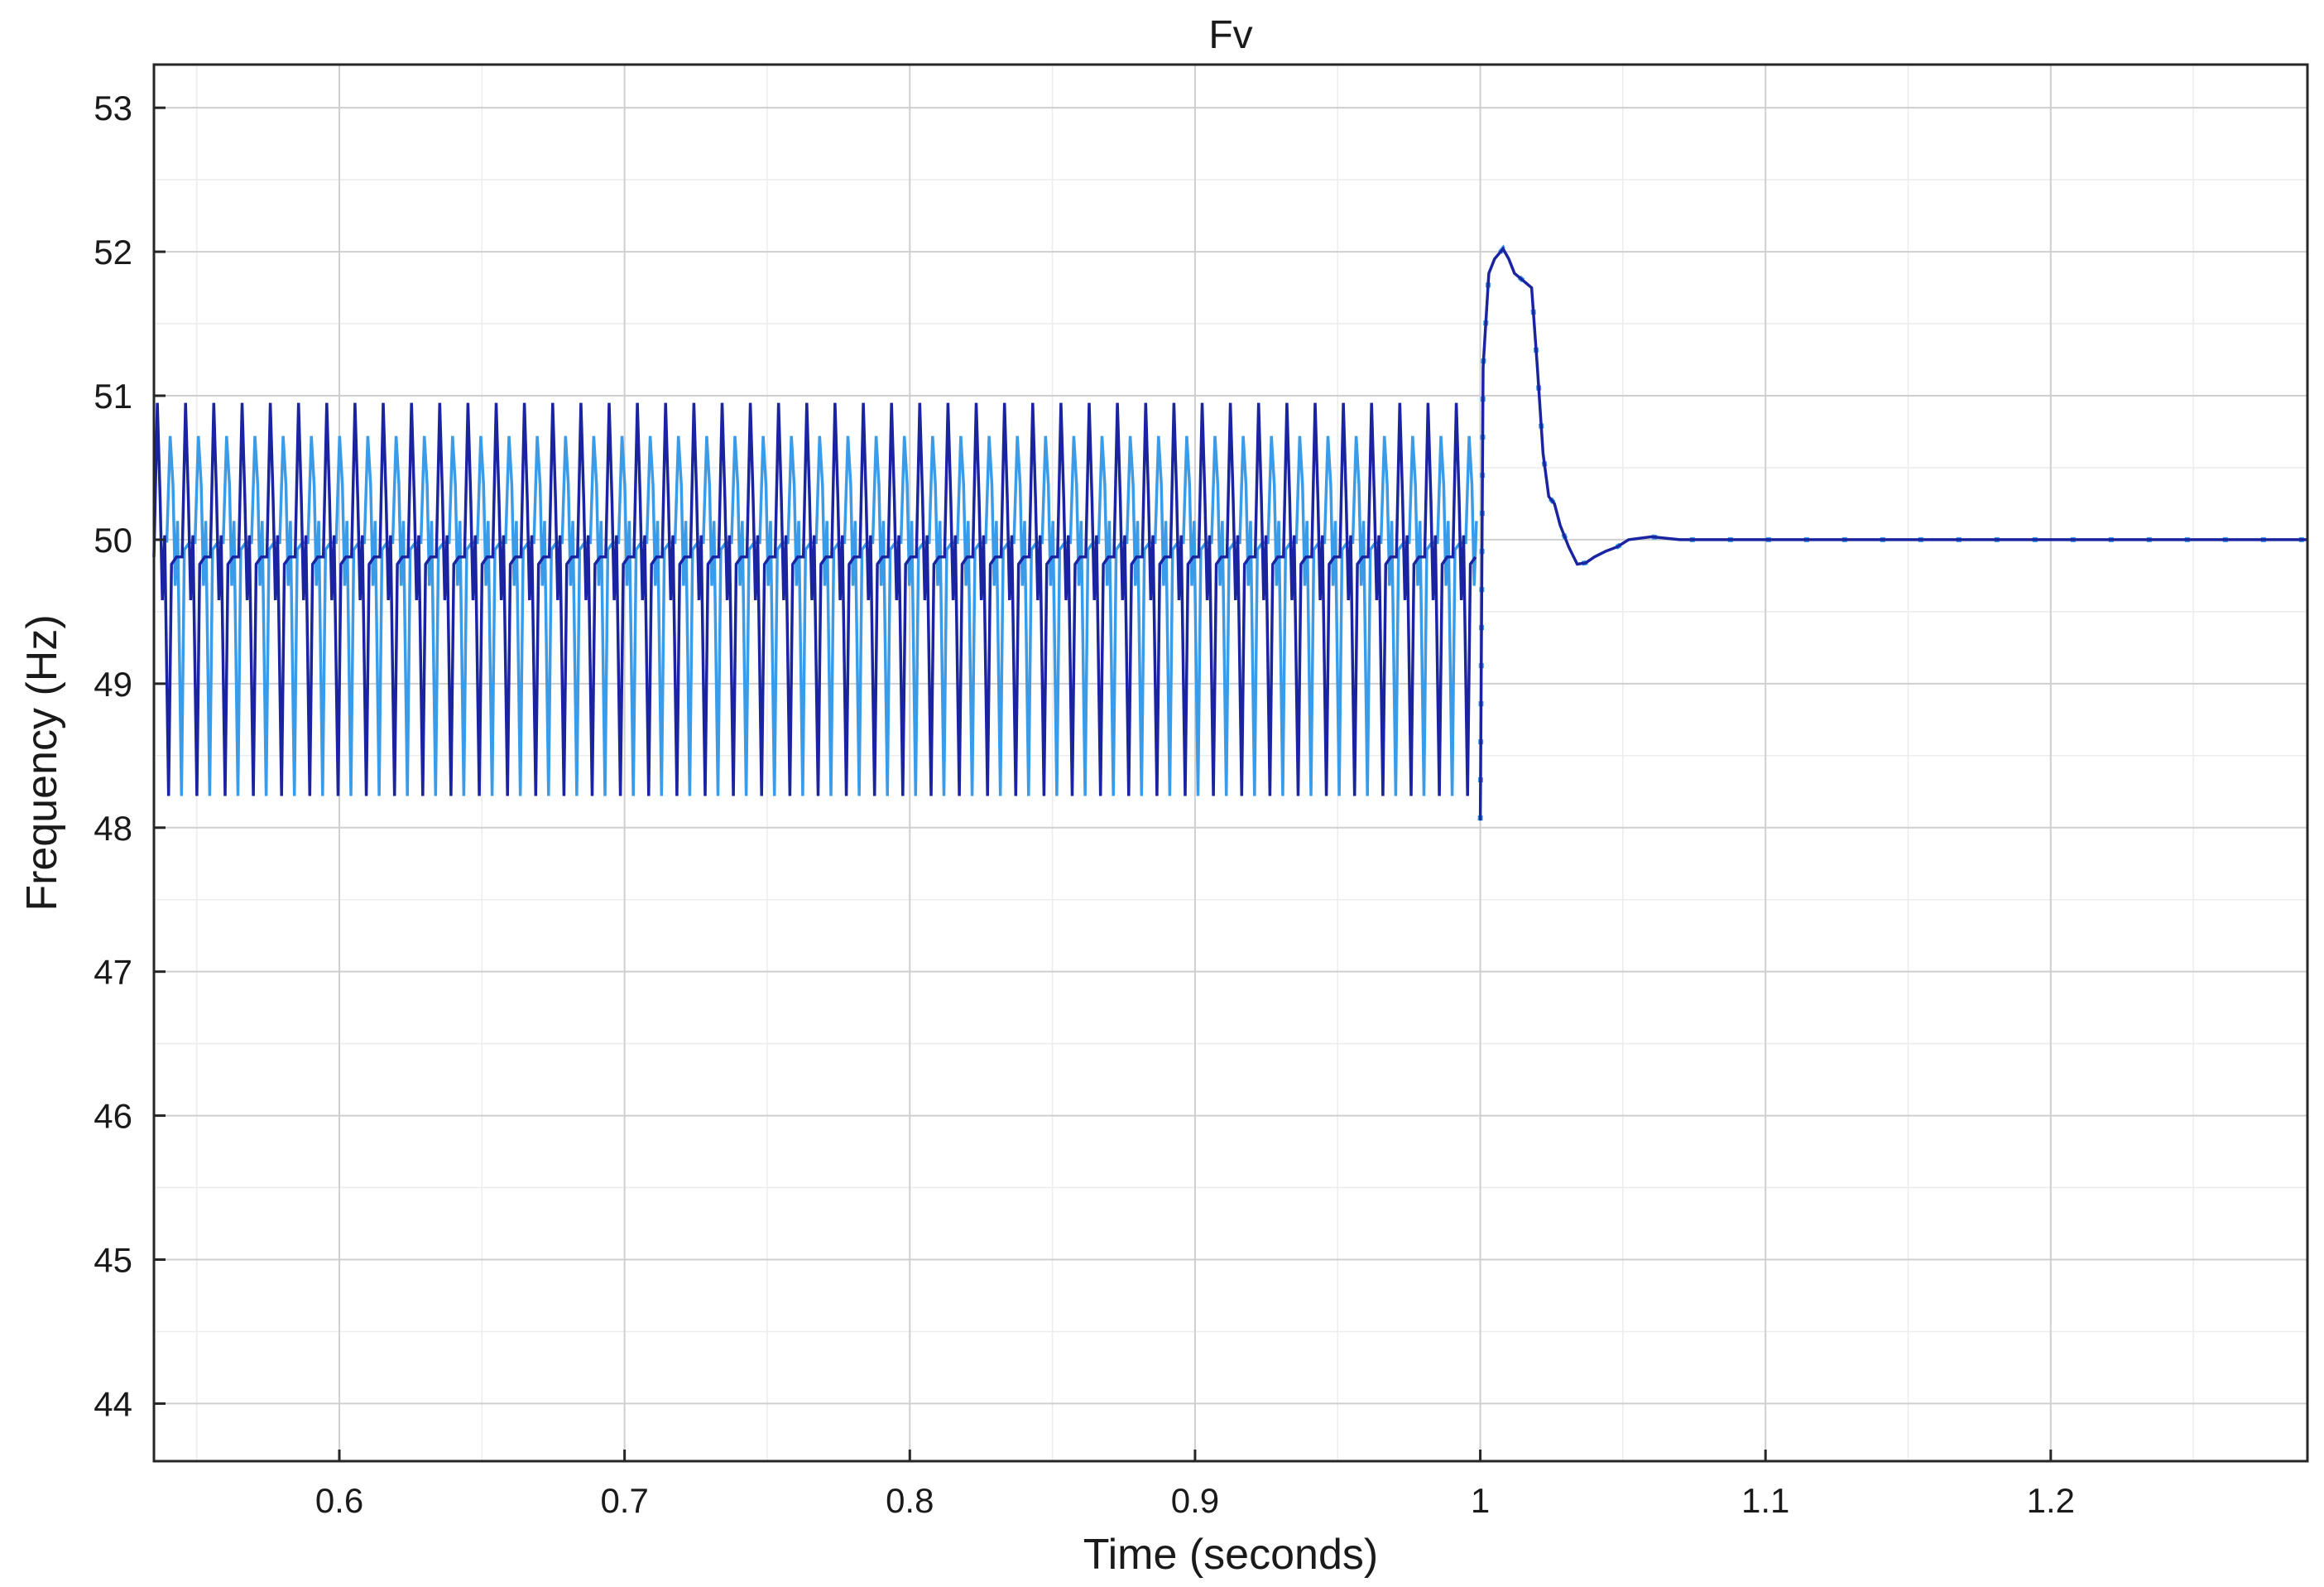  Describe the element at coordinates (1195, 1500) in the screenshot. I see `x-tick-label: 0.9` at that location.